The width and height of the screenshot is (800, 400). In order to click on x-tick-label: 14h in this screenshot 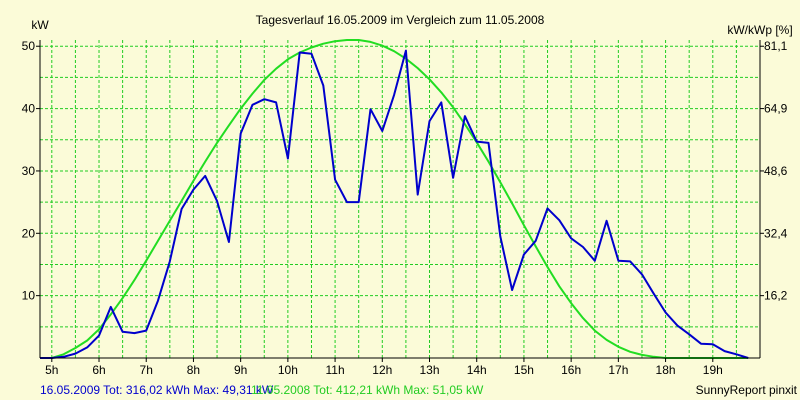, I will do `click(477, 370)`.